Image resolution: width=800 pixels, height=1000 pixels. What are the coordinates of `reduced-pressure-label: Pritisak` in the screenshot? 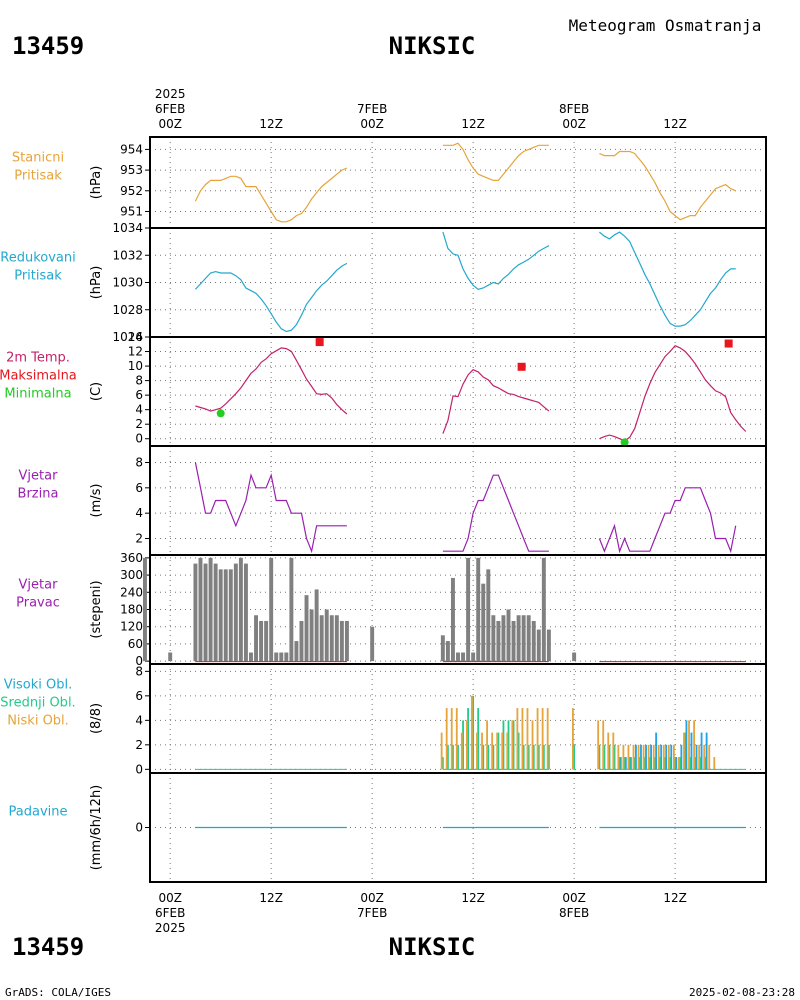 It's located at (38, 276).